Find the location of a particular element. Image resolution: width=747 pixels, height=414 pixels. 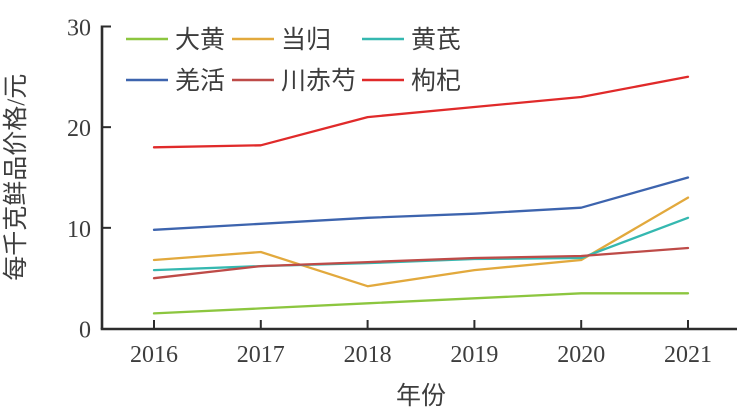

x-tick-label: 2016 is located at coordinates (154, 355).